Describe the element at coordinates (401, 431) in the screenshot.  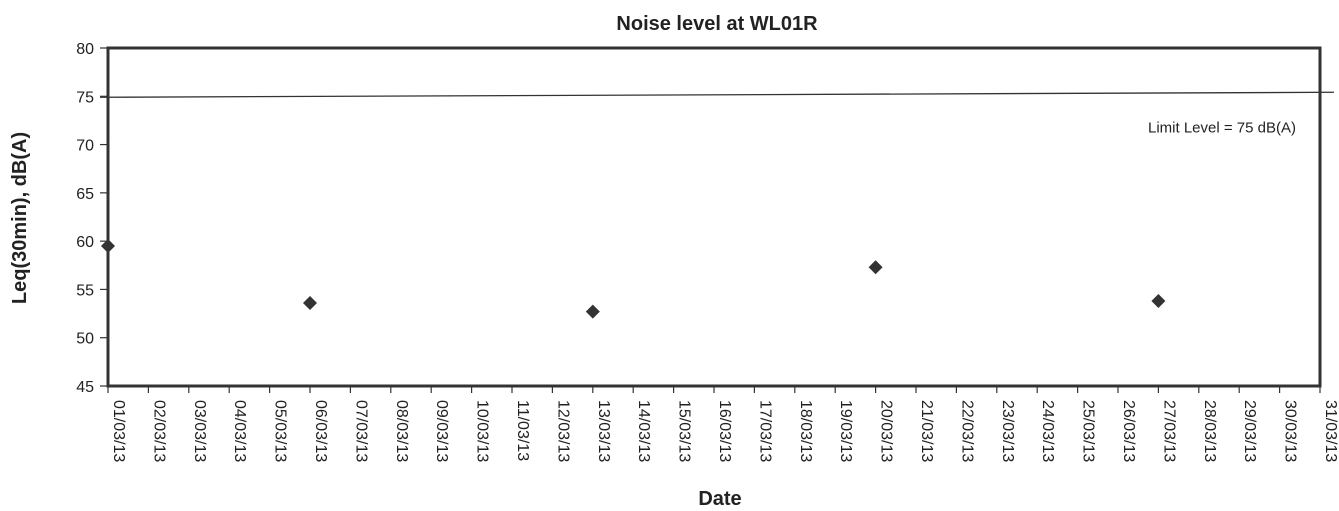
I see `x-tick-label: 08/03/13` at that location.